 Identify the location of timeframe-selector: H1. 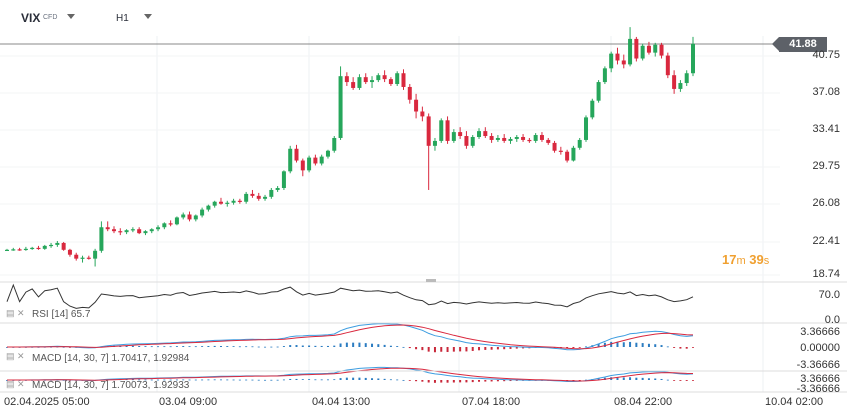
(122, 18).